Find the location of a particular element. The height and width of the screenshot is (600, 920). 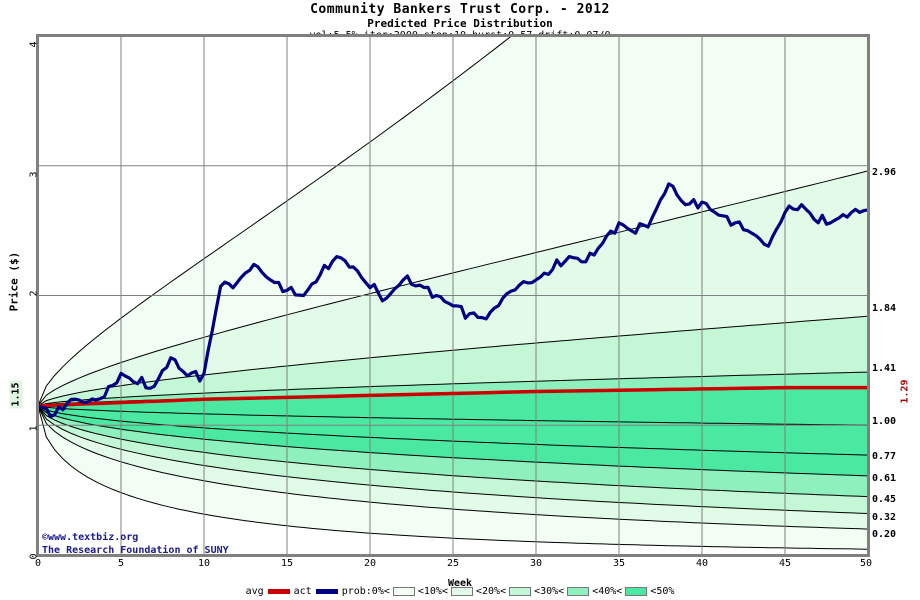

x-tick-30: 30 is located at coordinates (536, 563).